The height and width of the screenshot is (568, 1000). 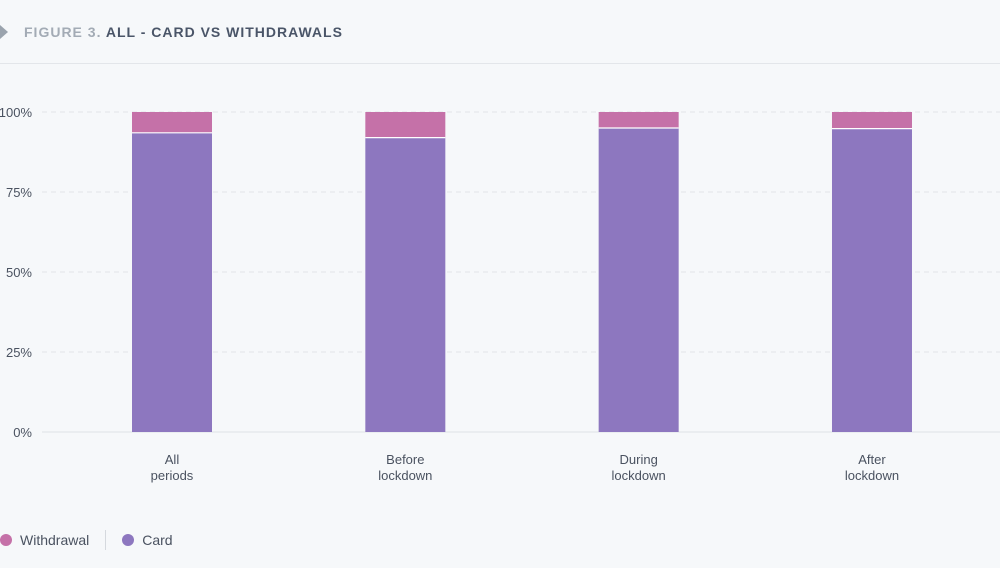 I want to click on chevron-right-icon, so click(x=4, y=32).